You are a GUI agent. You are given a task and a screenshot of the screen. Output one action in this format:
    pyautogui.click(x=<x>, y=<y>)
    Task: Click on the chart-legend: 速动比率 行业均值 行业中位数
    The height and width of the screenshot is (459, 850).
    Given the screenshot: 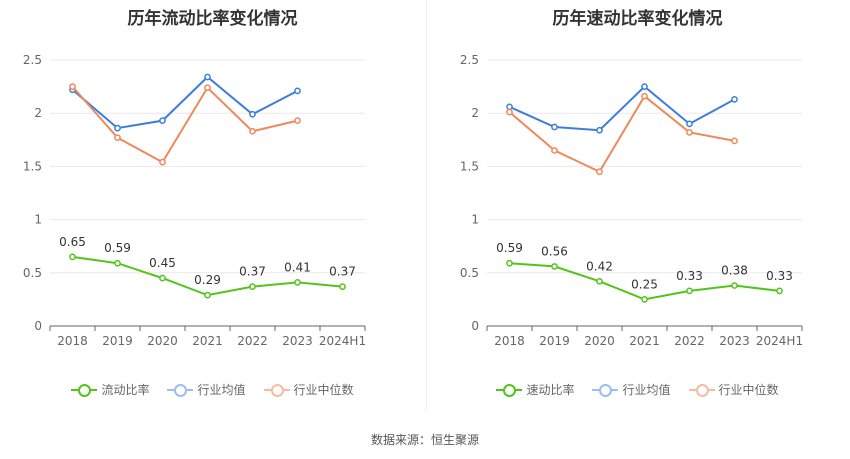 What is the action you would take?
    pyautogui.click(x=637, y=389)
    